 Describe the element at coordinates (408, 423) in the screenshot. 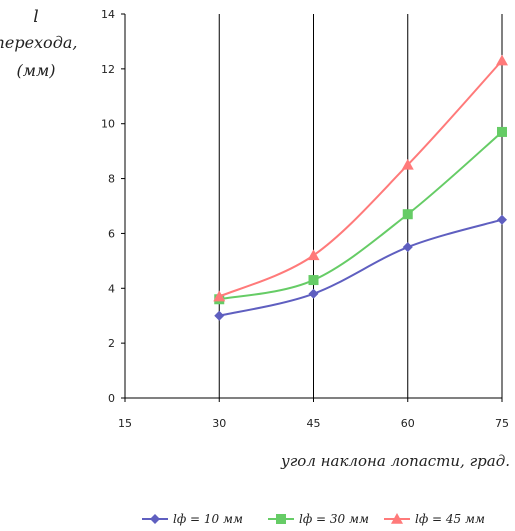

I see `x-tick-label: 60` at that location.